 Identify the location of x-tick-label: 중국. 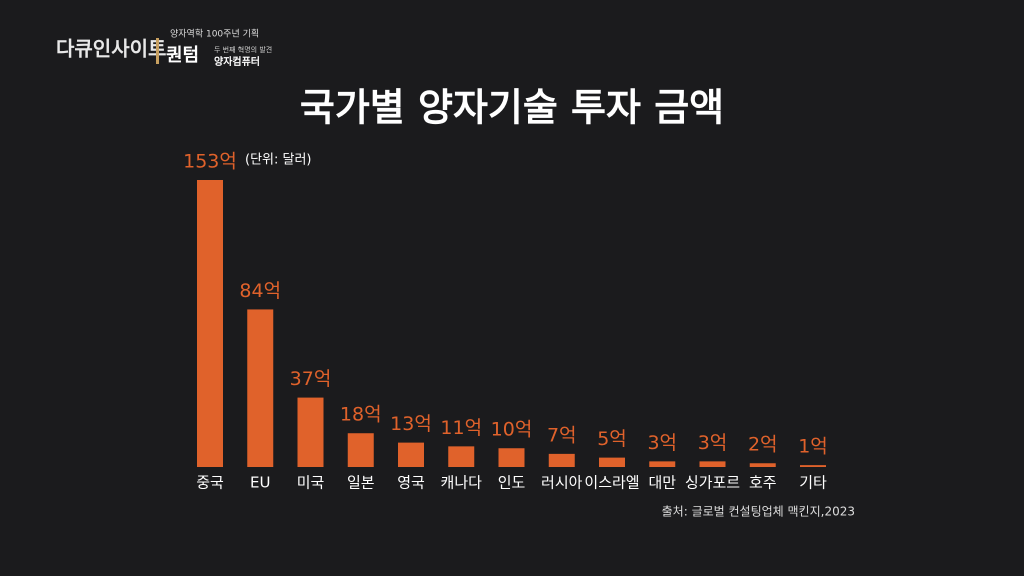
(210, 483).